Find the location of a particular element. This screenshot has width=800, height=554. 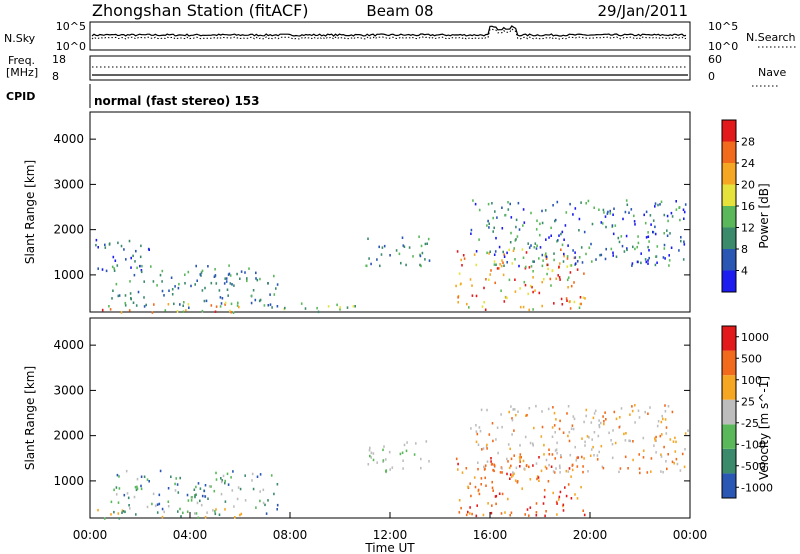

colorbar-tick-label: 100 is located at coordinates (751, 380).